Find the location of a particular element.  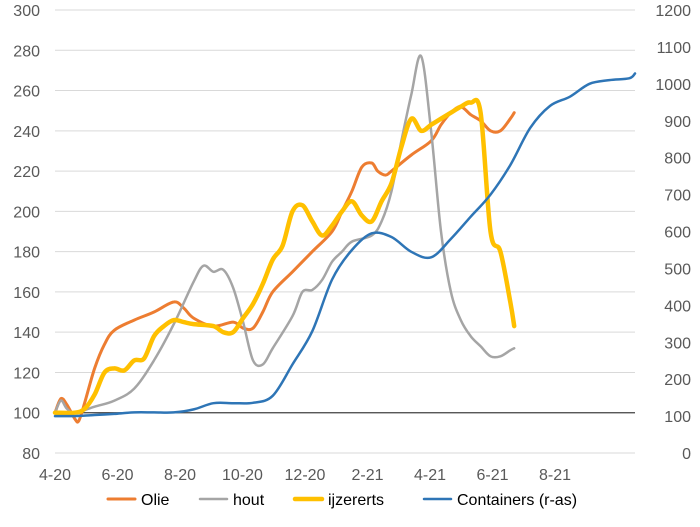

legend-label-3: Containers (r-as) is located at coordinates (517, 500).